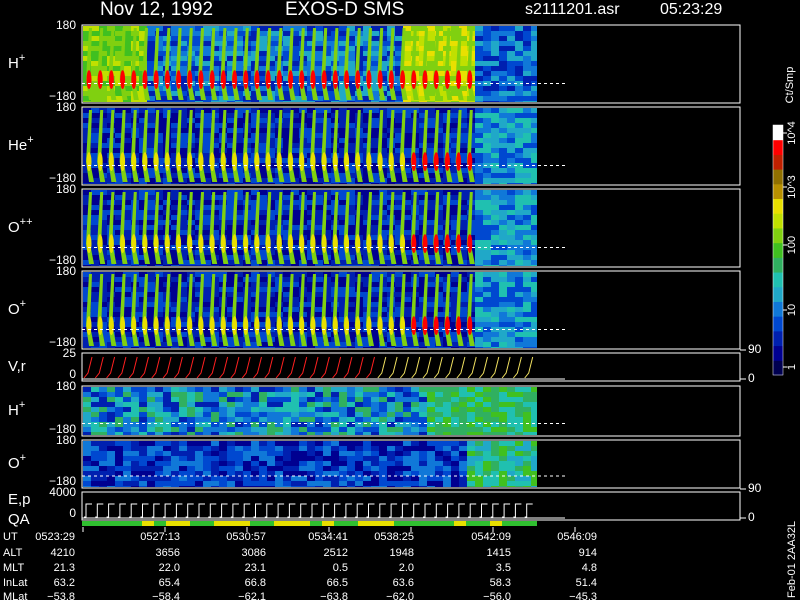  Describe the element at coordinates (344, 10) in the screenshot. I see `instrument: EXOS-D SMS` at that location.